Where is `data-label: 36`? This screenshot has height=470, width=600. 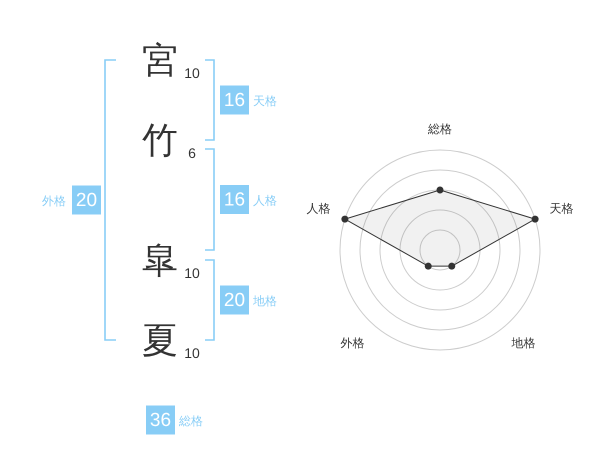
data-label: 36 is located at coordinates (161, 420).